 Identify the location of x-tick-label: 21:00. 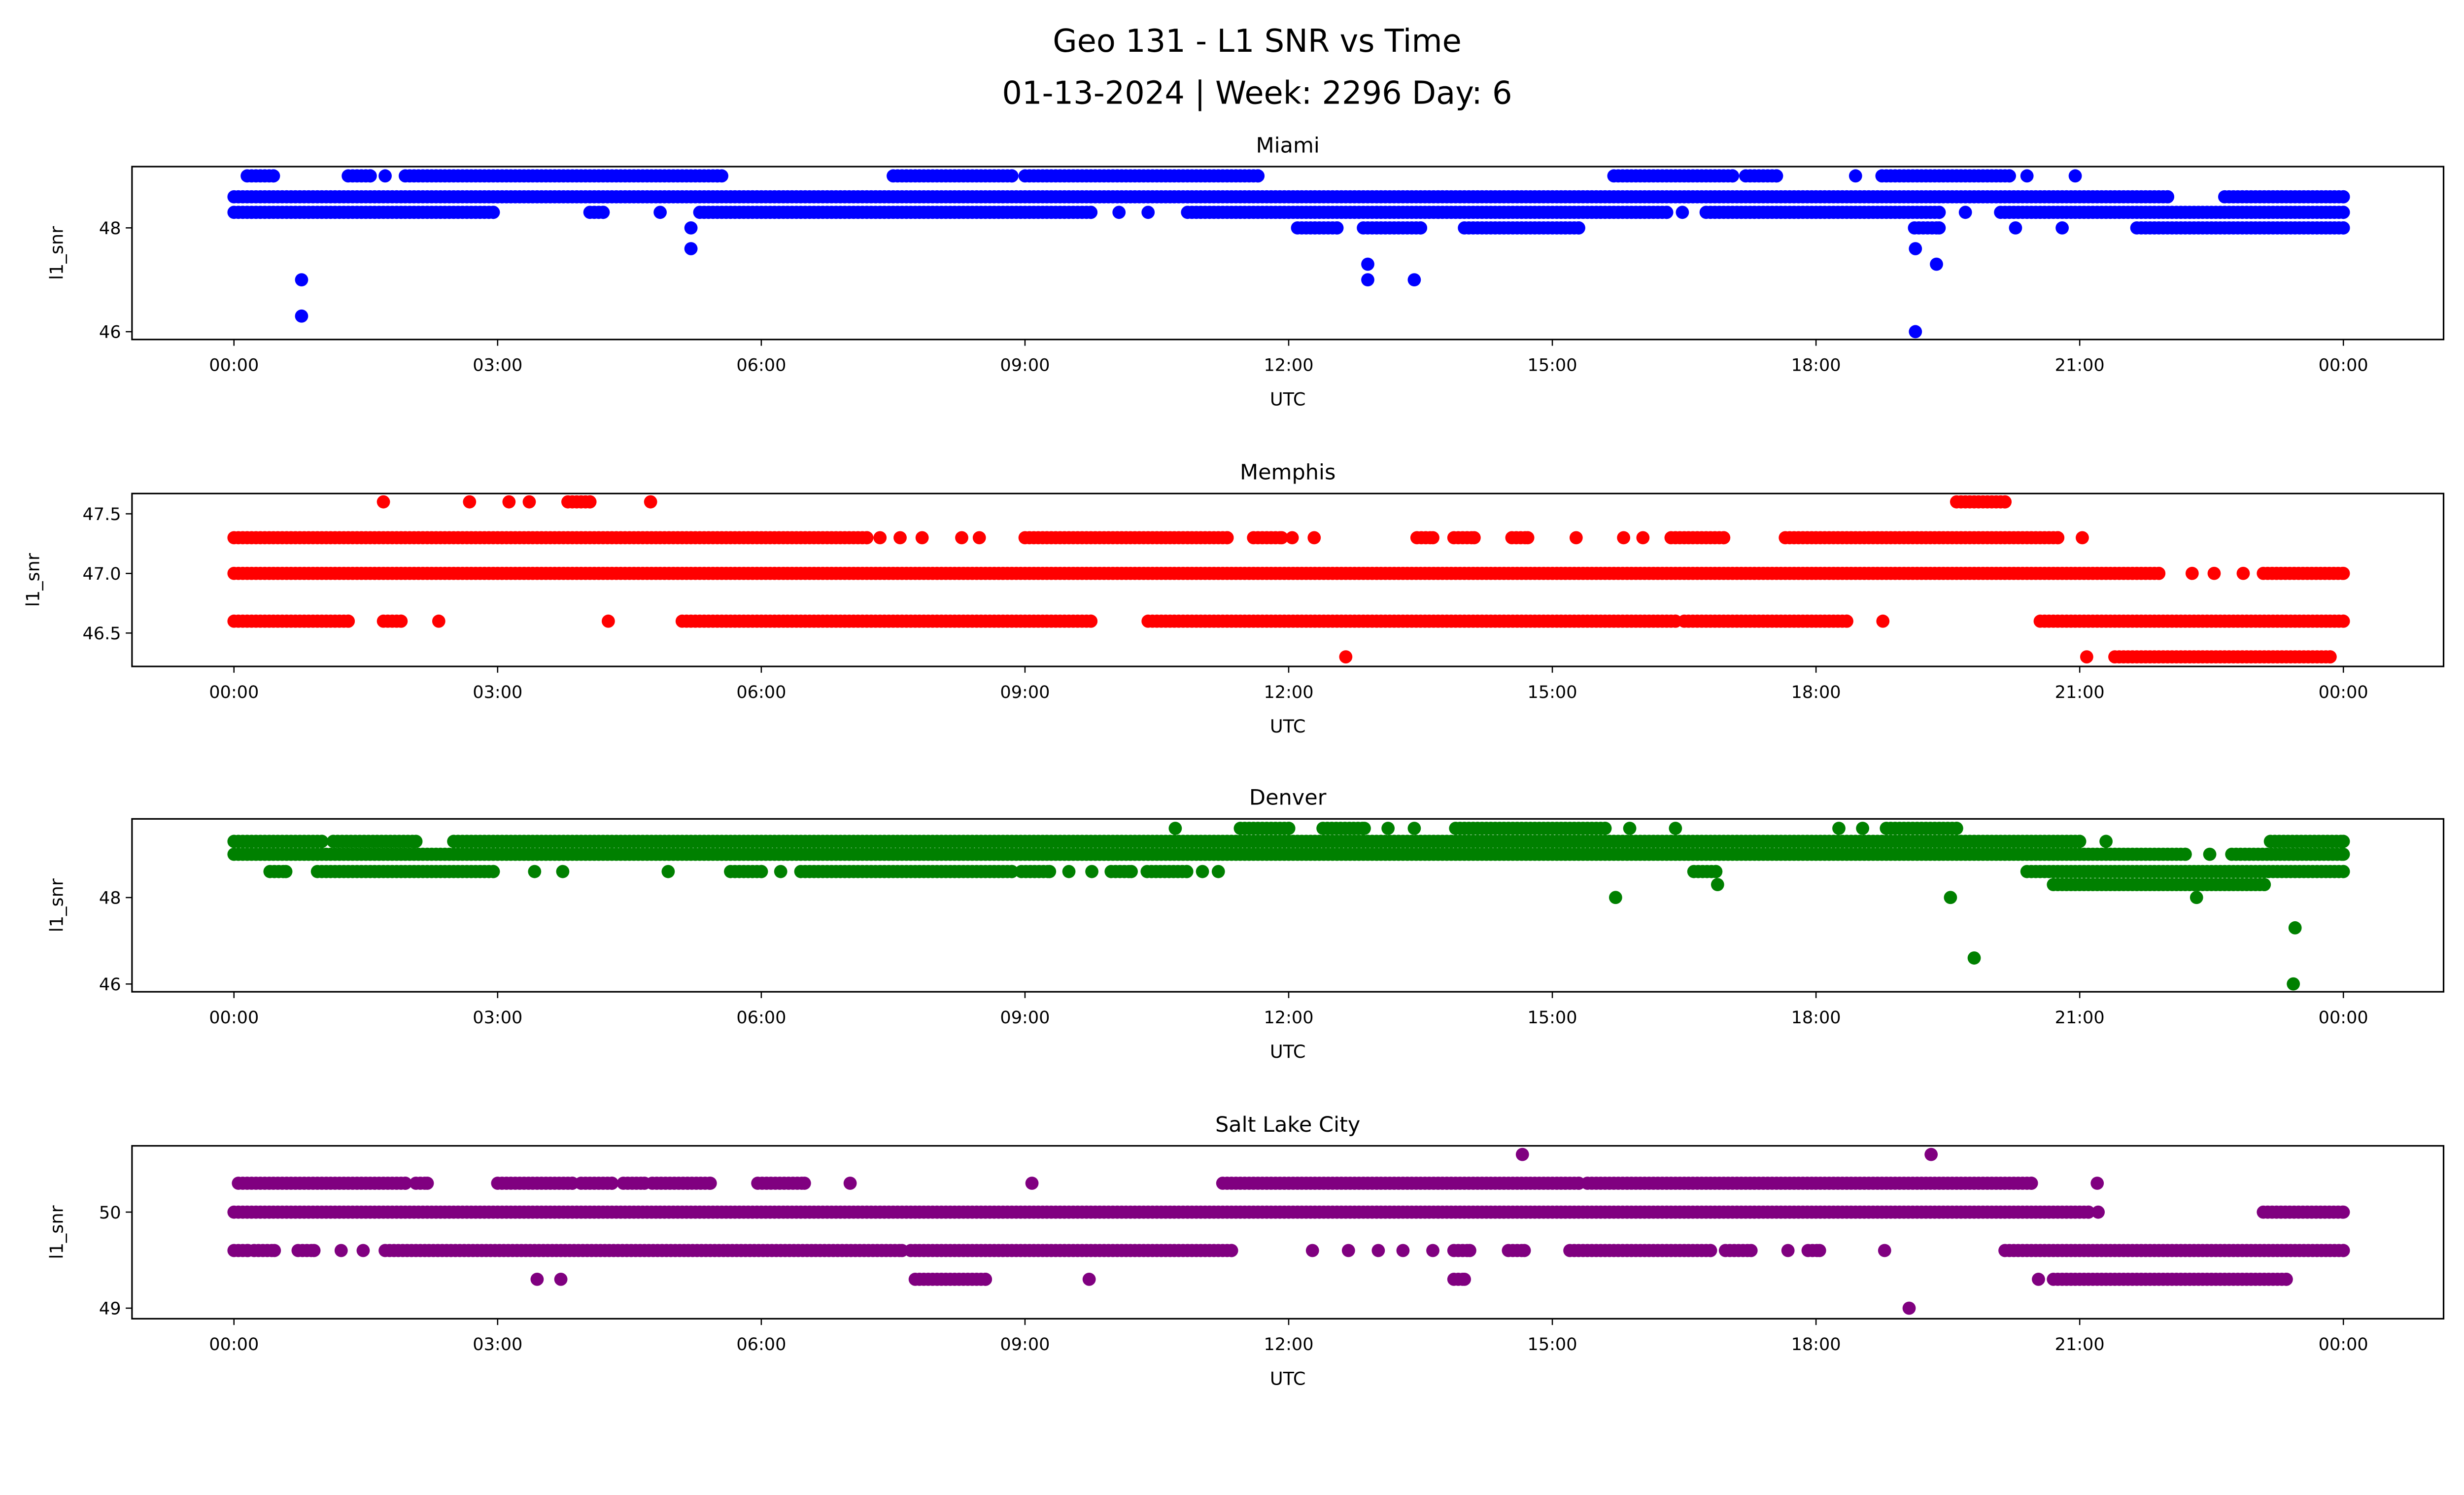
(2080, 1018).